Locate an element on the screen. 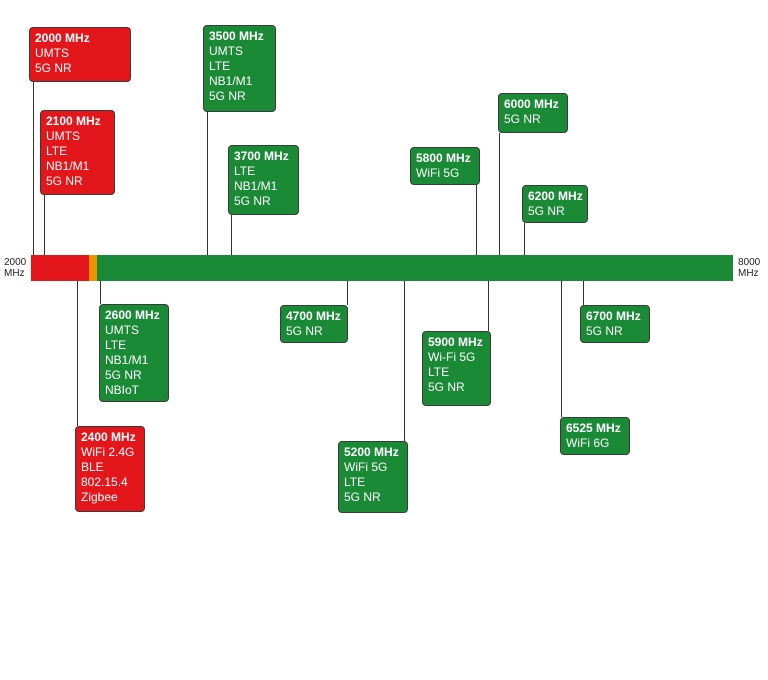 The height and width of the screenshot is (680, 768). band-title: 5900 MHz is located at coordinates (455, 342).